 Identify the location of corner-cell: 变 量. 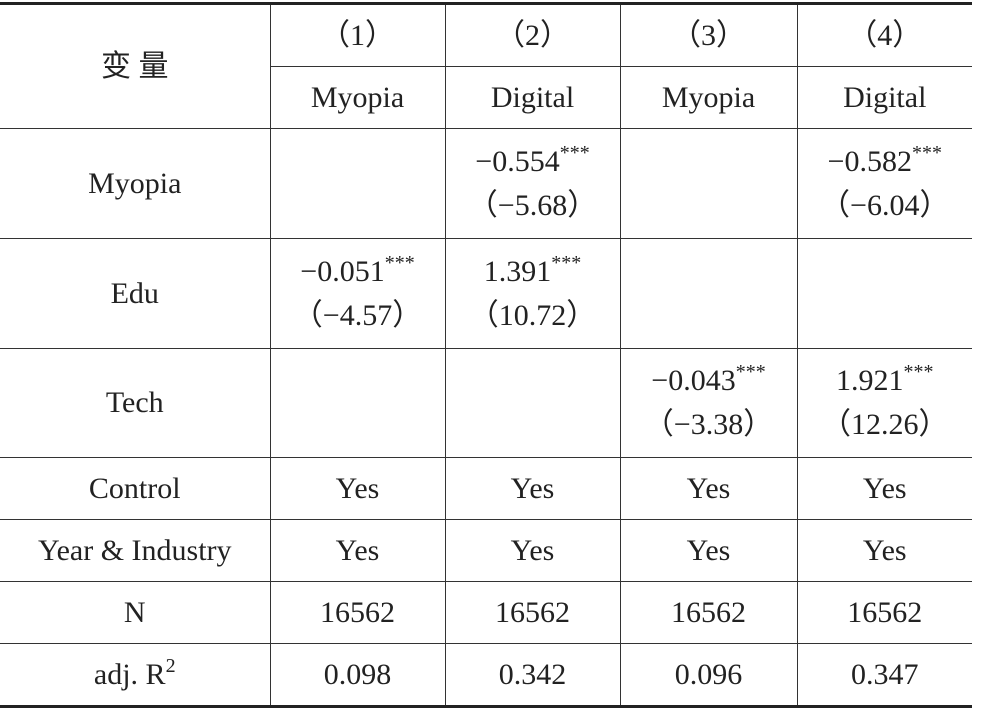
(135, 65).